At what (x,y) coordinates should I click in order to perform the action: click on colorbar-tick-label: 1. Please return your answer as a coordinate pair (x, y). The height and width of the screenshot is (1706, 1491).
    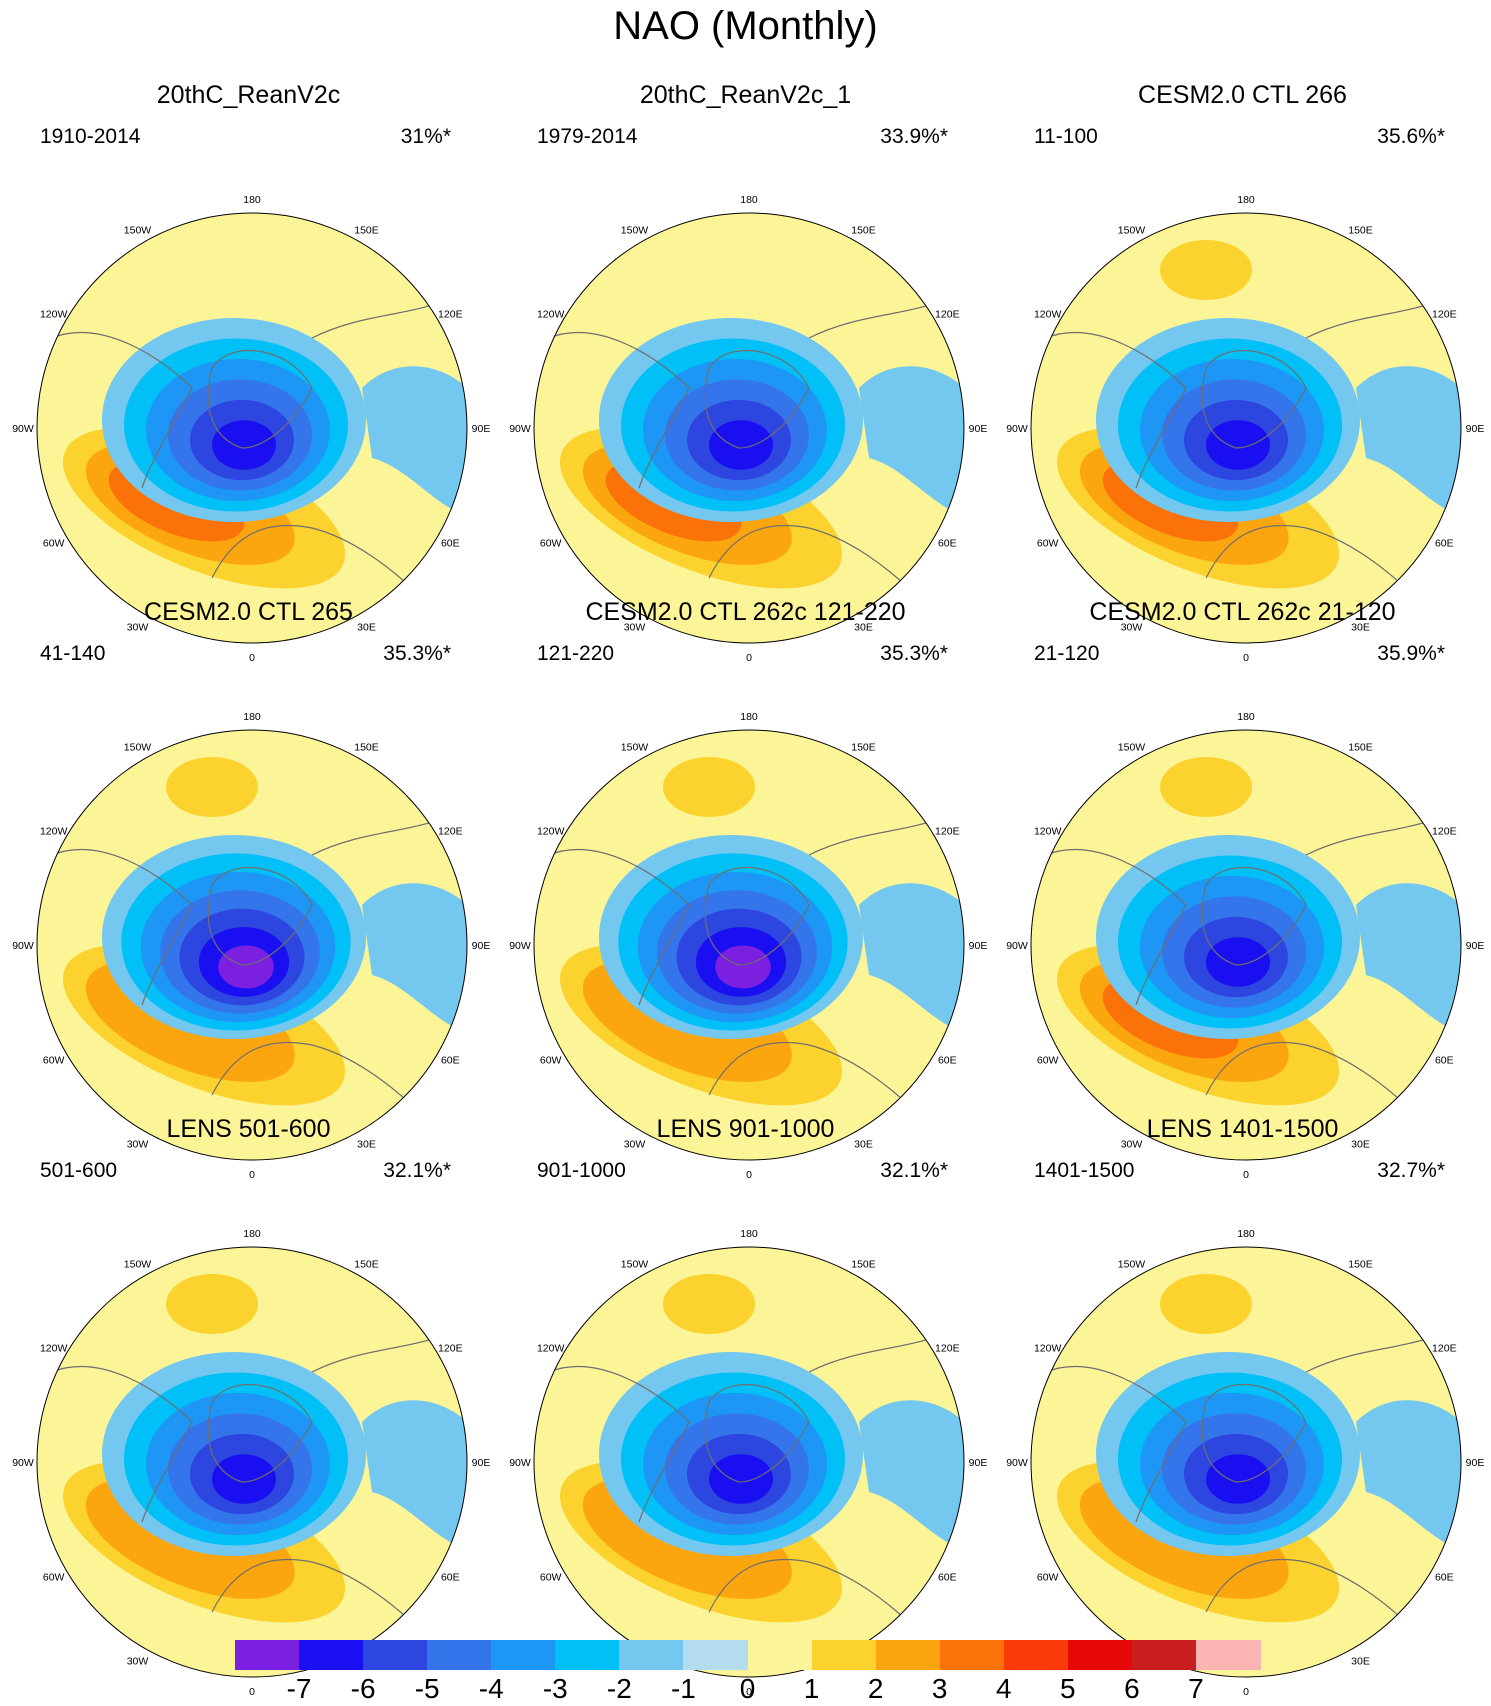
    Looking at the image, I should click on (811, 1688).